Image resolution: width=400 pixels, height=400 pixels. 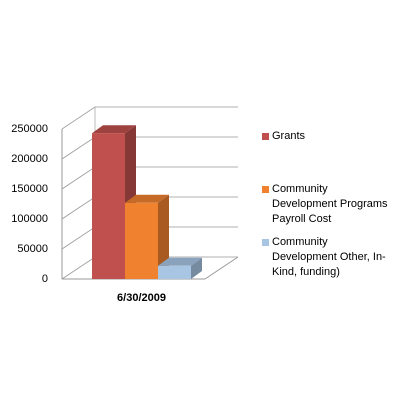 What do you see at coordinates (29, 159) in the screenshot?
I see `y-tick-label: 200000` at bounding box center [29, 159].